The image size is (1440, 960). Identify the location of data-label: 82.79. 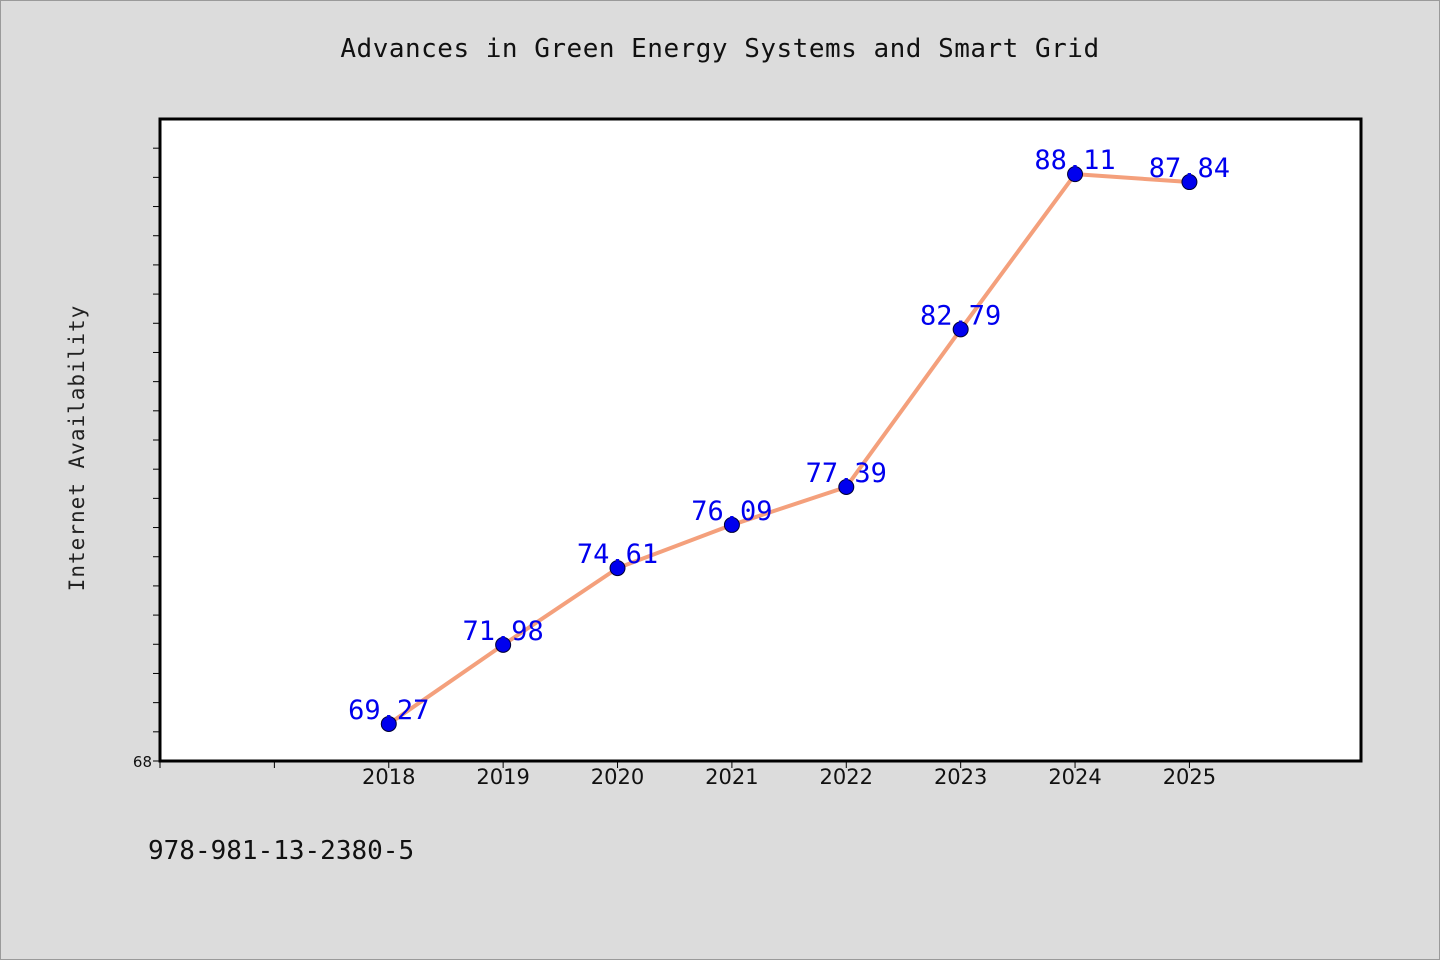
(960, 315).